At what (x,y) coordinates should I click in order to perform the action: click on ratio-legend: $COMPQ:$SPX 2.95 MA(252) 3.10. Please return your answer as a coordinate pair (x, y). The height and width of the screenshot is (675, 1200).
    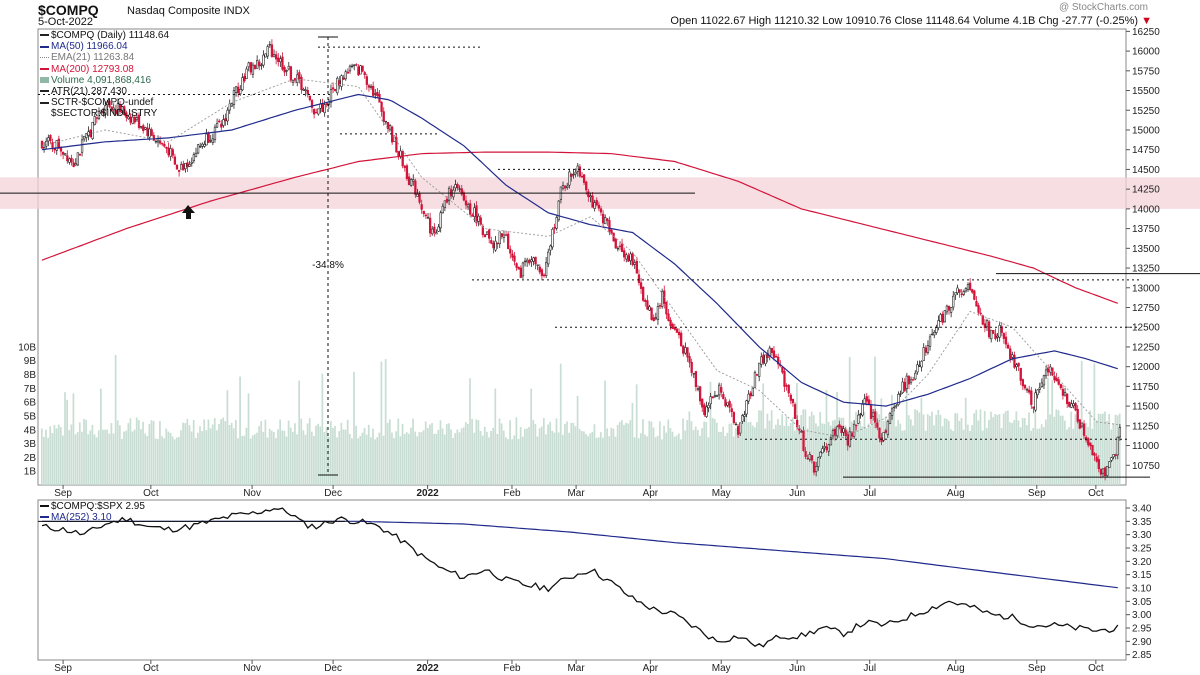
    Looking at the image, I should click on (92, 512).